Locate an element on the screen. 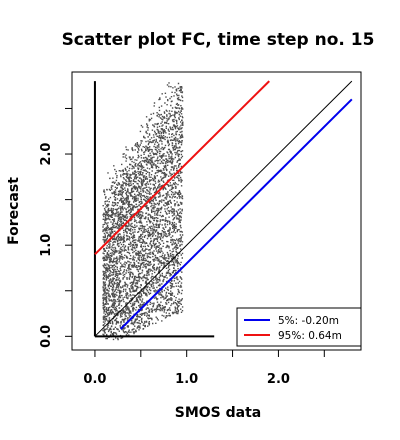 The width and height of the screenshot is (400, 440). legend: 5%: -0.20m 95%: 0.64m is located at coordinates (299, 327).